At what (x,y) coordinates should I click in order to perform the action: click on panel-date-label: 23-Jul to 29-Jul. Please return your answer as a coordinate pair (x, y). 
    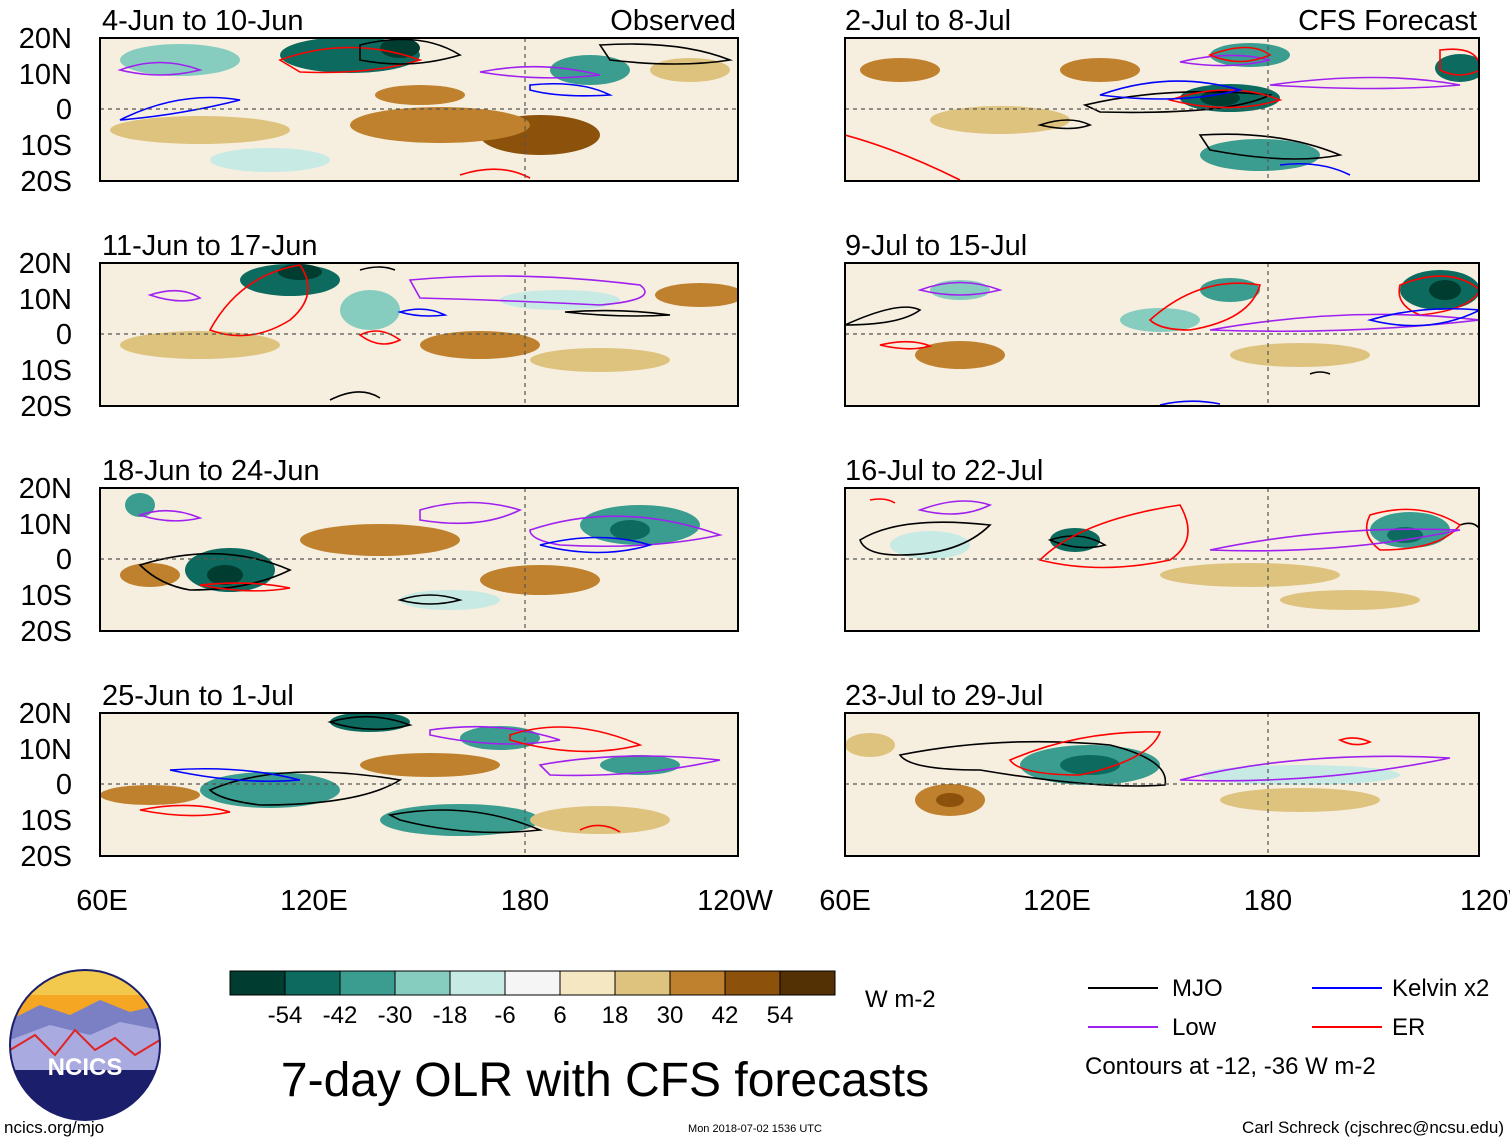
    Looking at the image, I should click on (944, 696).